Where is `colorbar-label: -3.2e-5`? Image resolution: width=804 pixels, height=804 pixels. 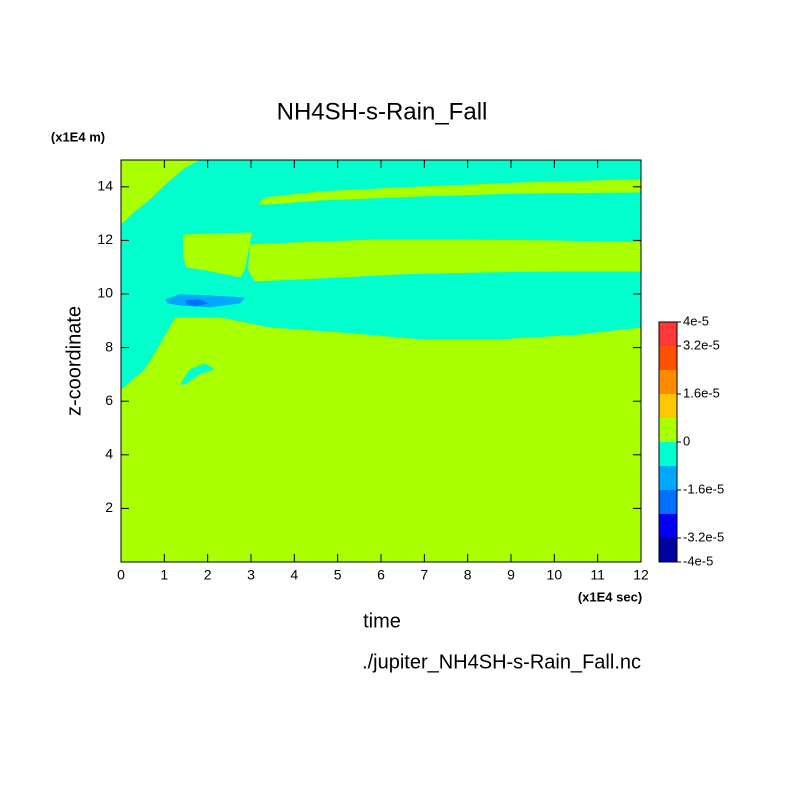
colorbar-label: -3.2e-5 is located at coordinates (703, 536).